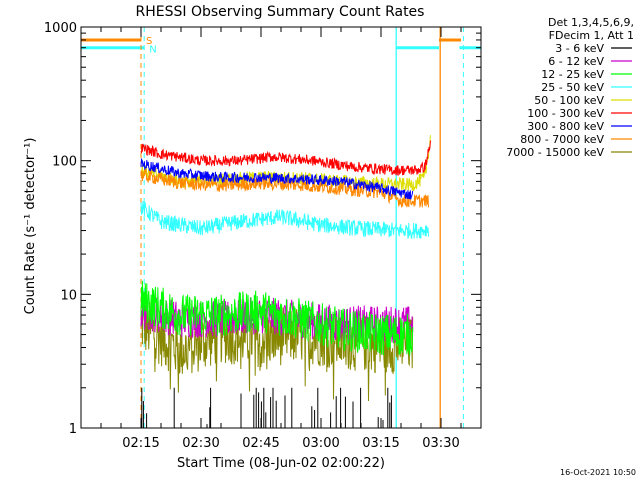  Describe the element at coordinates (260, 443) in the screenshot. I see `x-tick-label: 02:45` at that location.